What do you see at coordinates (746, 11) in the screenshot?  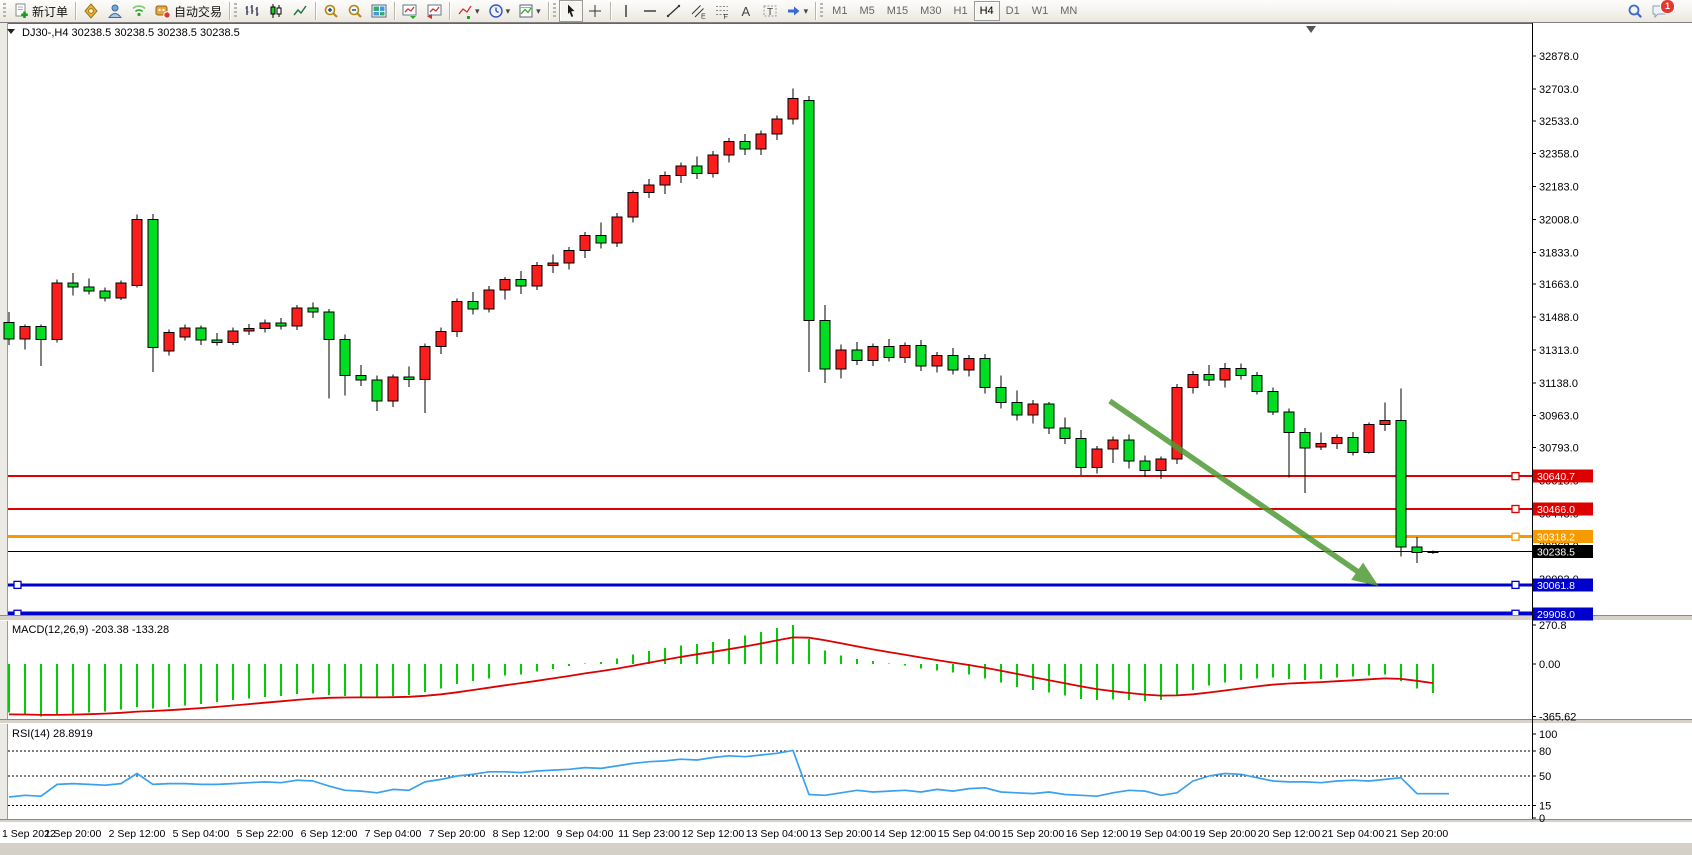 I see `text-button: A` at bounding box center [746, 11].